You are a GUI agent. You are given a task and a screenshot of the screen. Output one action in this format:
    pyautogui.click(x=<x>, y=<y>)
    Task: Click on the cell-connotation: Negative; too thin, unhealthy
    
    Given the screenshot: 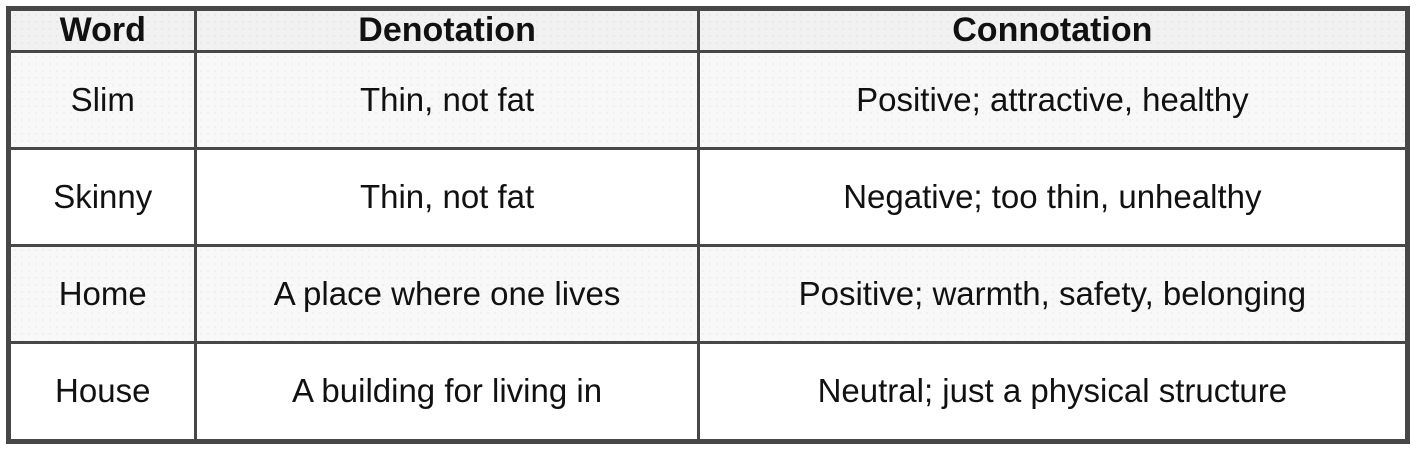 What is the action you would take?
    pyautogui.click(x=1053, y=196)
    